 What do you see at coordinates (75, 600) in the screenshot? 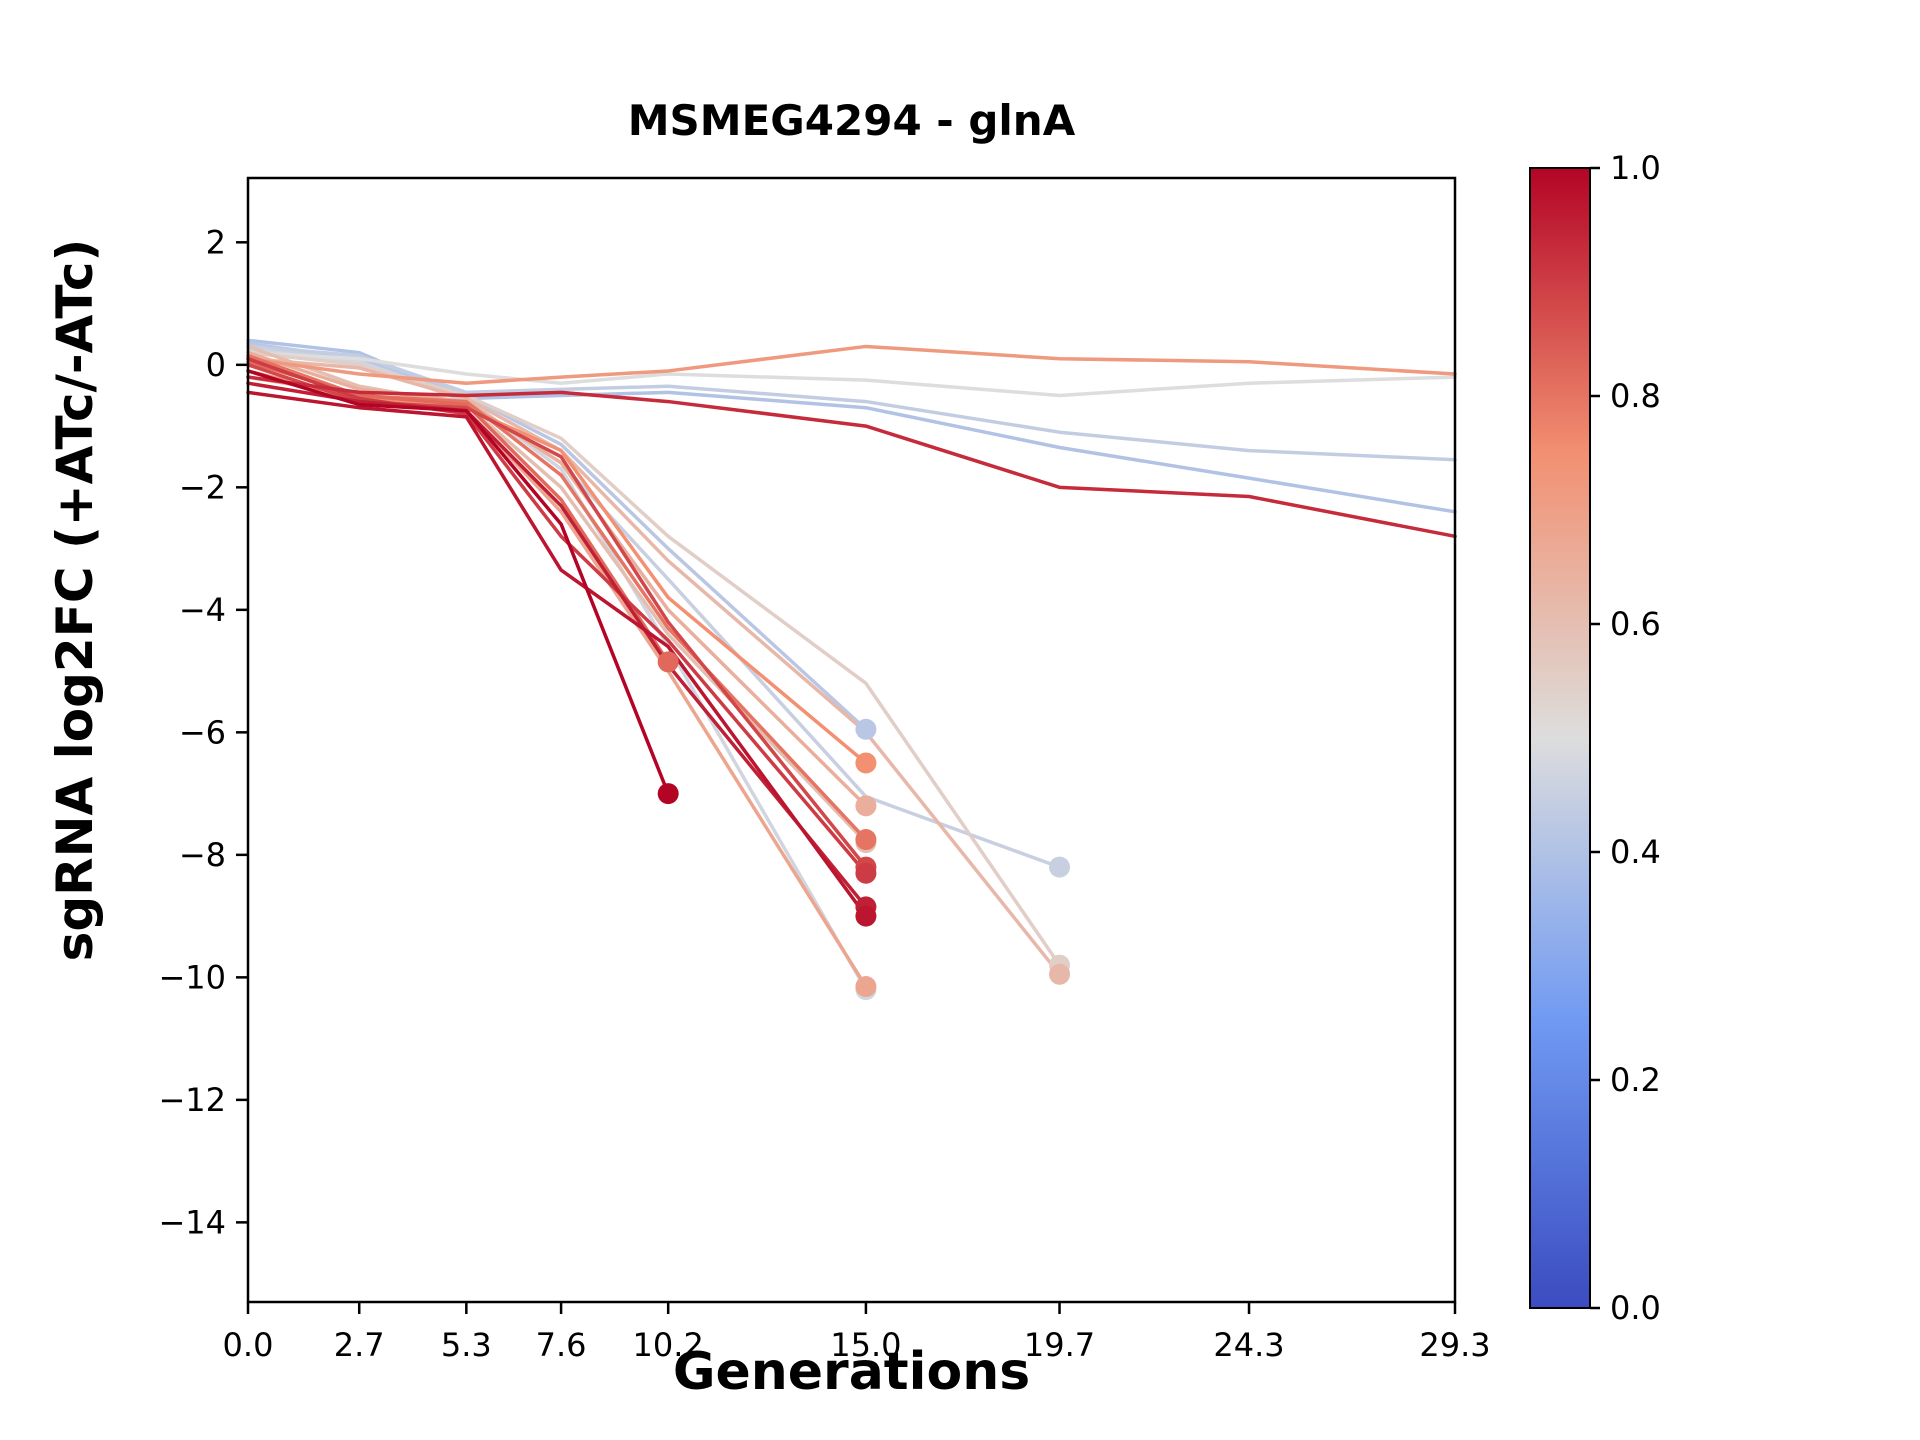
I see `y-axis-label: sgRNA log2FC (+ATc/-ATc)` at bounding box center [75, 600].